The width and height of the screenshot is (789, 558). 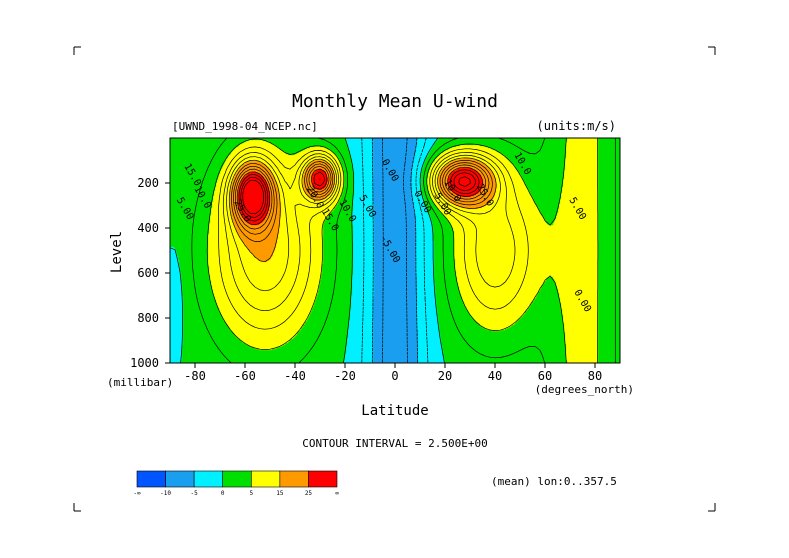 I want to click on x-tick-label: 60, so click(x=545, y=376).